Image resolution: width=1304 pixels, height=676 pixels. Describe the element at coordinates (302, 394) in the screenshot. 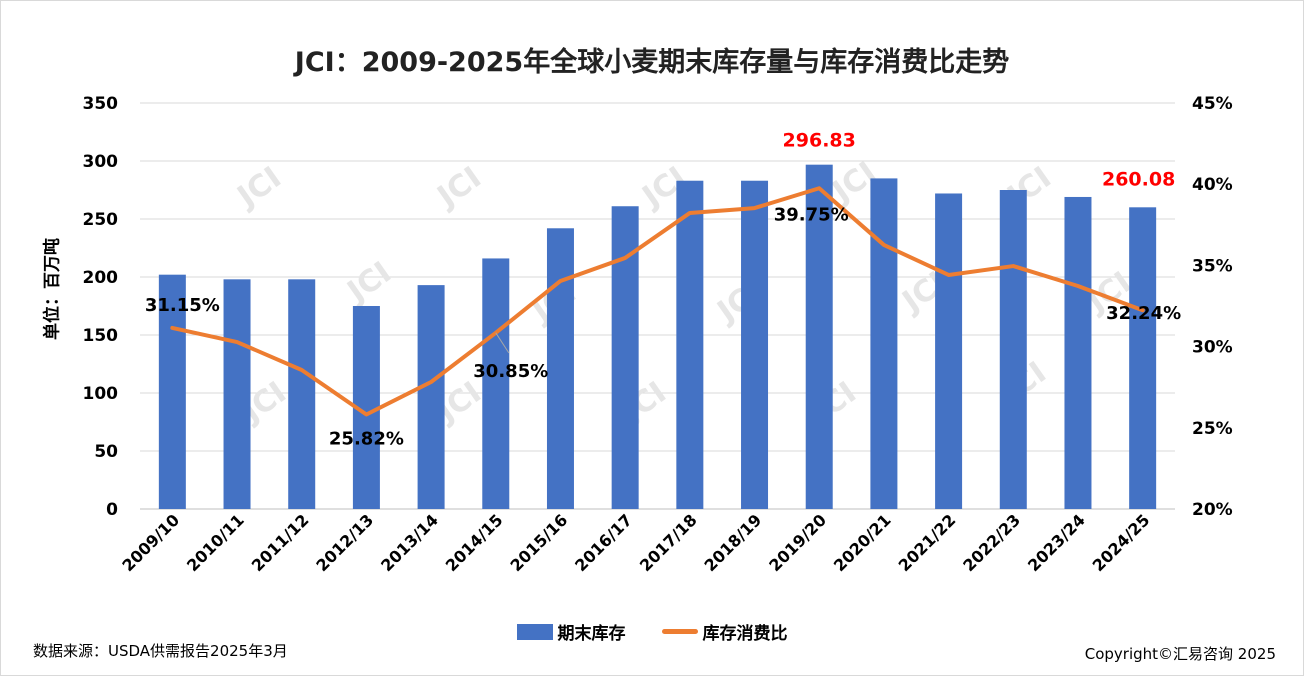

I see `bar-2011/12` at that location.